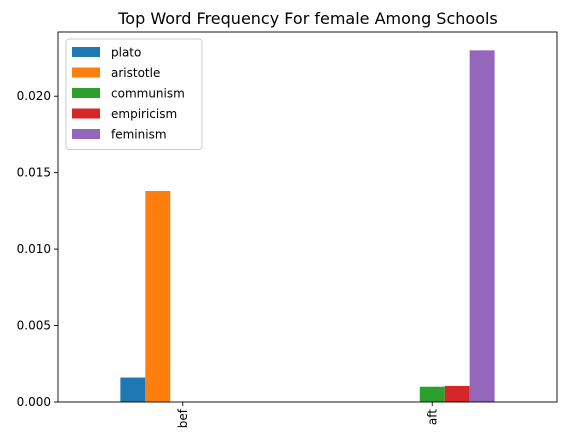 The width and height of the screenshot is (565, 444). I want to click on bar-communism-aft, so click(432, 394).